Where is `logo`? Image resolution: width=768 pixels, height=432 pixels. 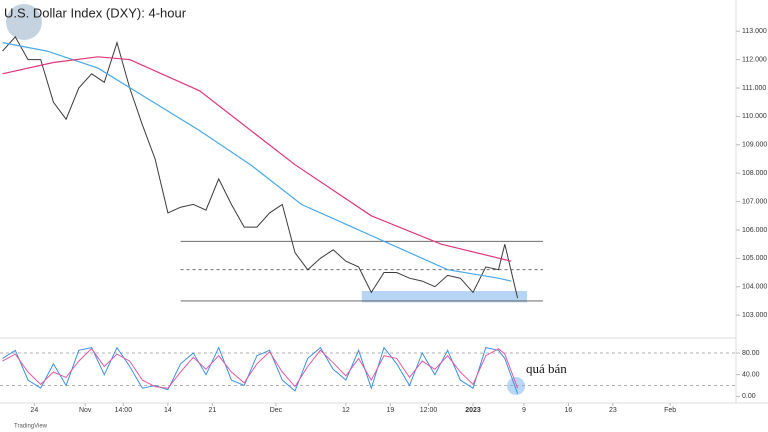
logo is located at coordinates (24, 22).